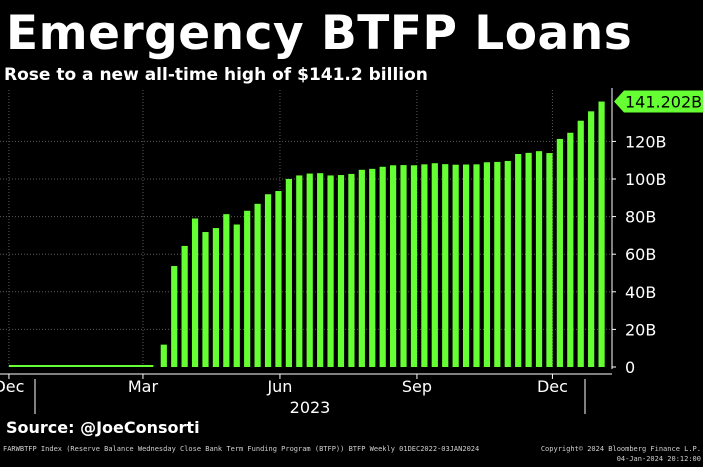 This screenshot has width=703, height=467. I want to click on x-tick-label: Sep, so click(417, 386).